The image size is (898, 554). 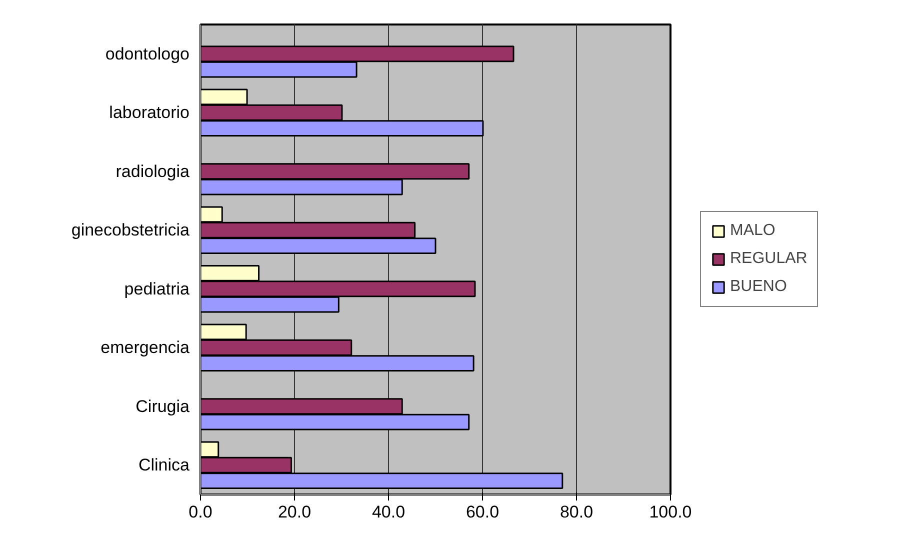 I want to click on y-tick-label: Clinica, so click(x=164, y=465).